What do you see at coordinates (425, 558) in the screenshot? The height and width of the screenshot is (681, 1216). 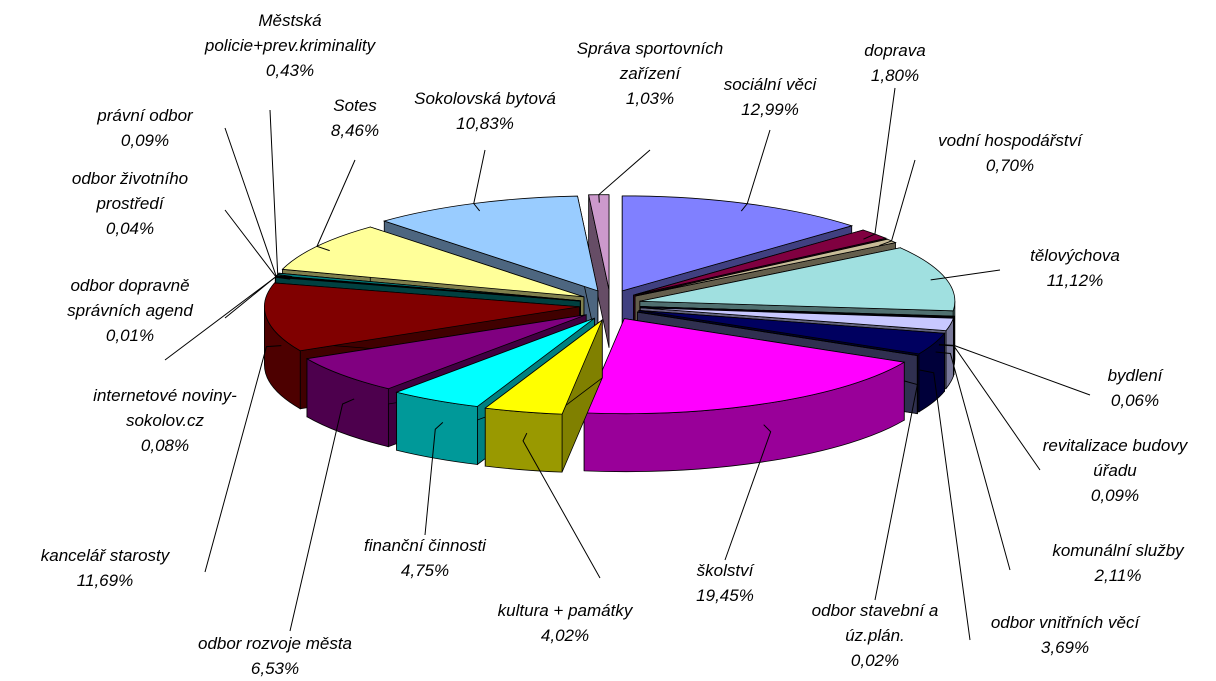 I see `slice-label: finanční činnosti 4,75%` at bounding box center [425, 558].